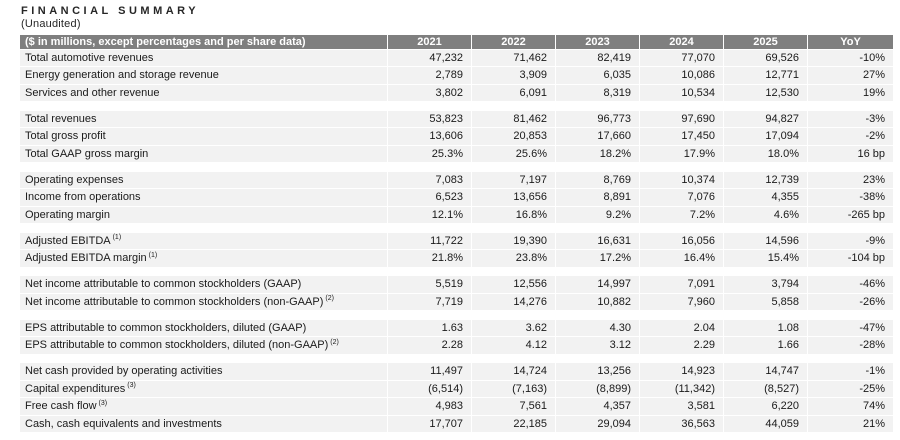 This screenshot has width=900, height=440. I want to click on row-label: Adjusted EBITDA, so click(68, 240).